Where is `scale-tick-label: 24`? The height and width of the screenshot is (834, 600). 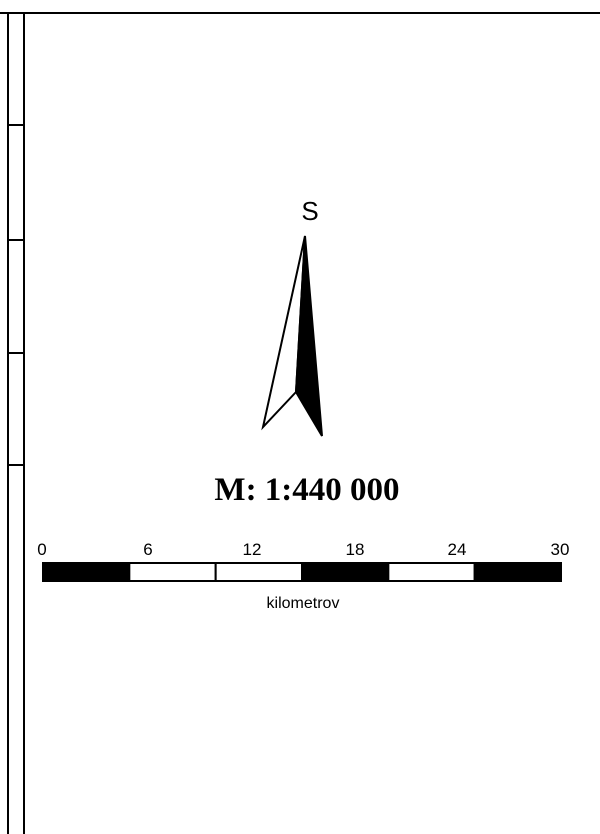
scale-tick-label: 24 is located at coordinates (457, 549).